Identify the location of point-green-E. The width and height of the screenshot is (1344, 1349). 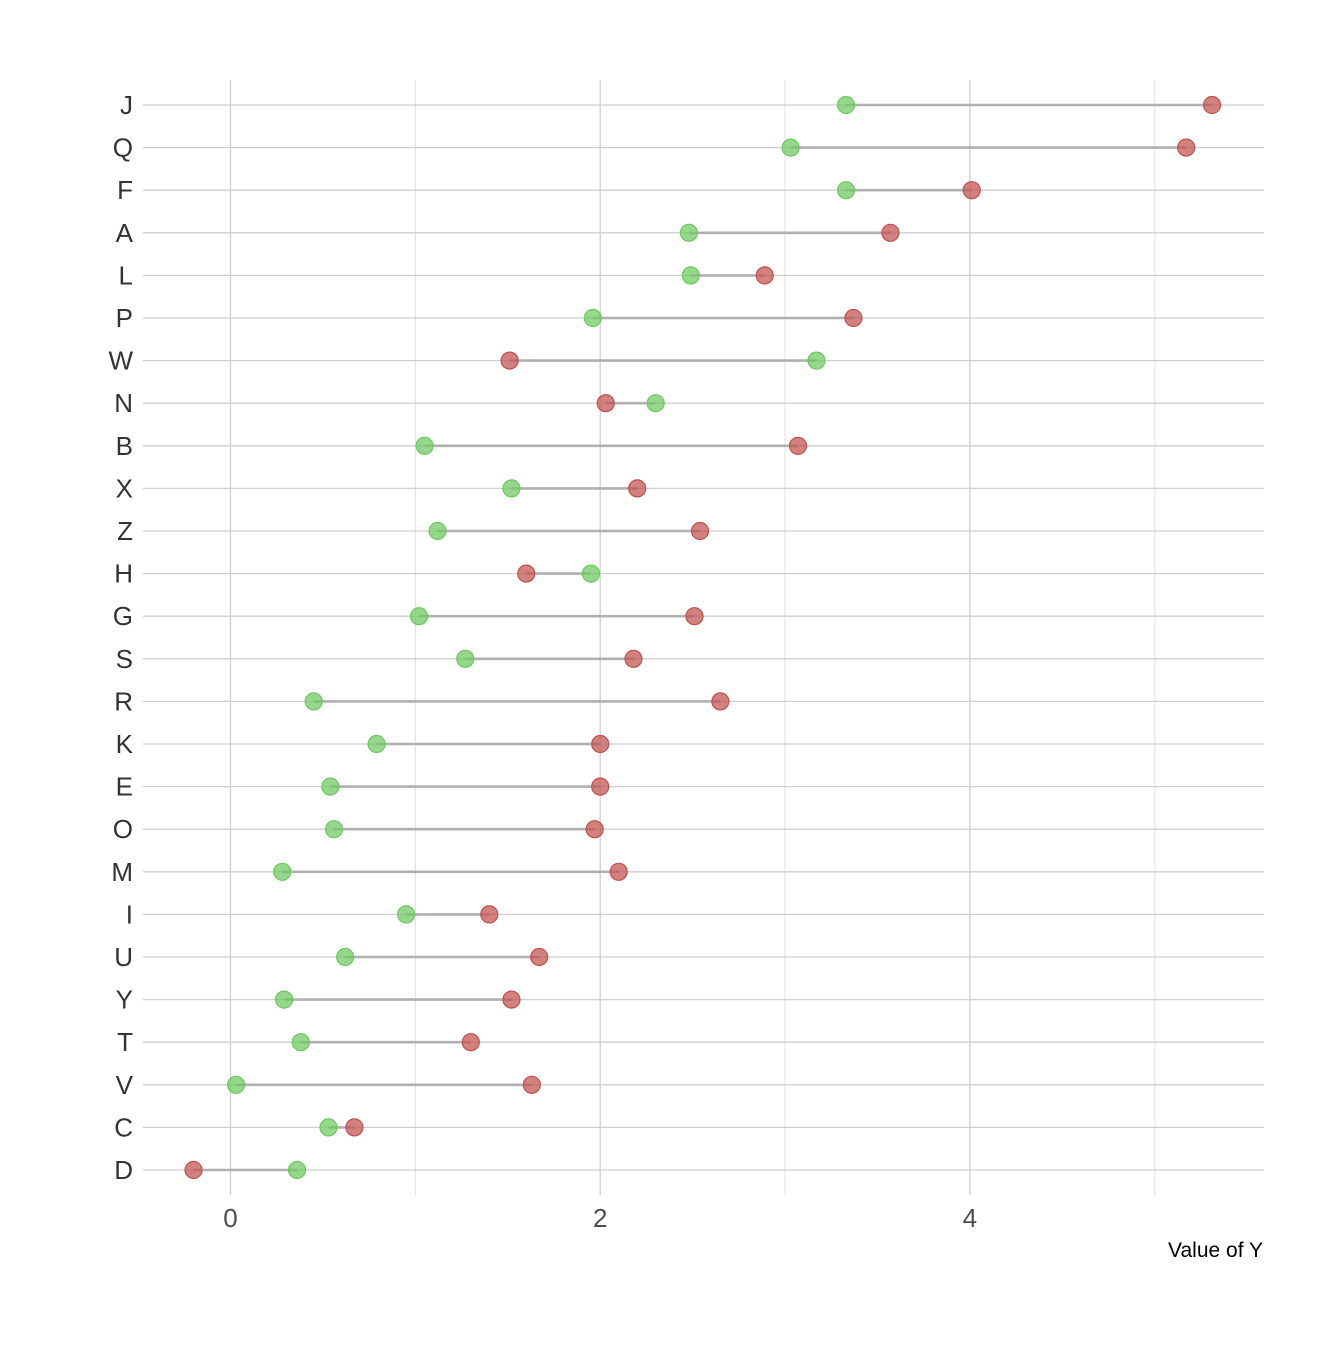
(330, 786).